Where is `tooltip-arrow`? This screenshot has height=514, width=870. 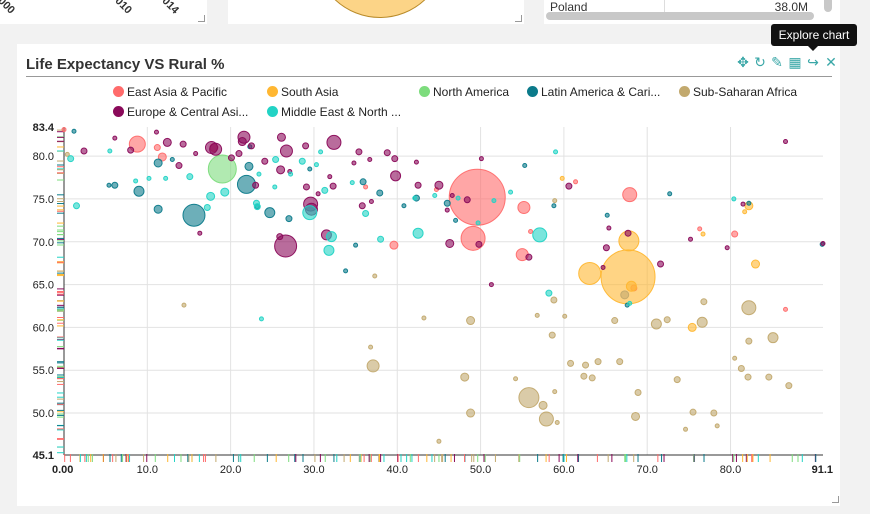 tooltip-arrow is located at coordinates (813, 48).